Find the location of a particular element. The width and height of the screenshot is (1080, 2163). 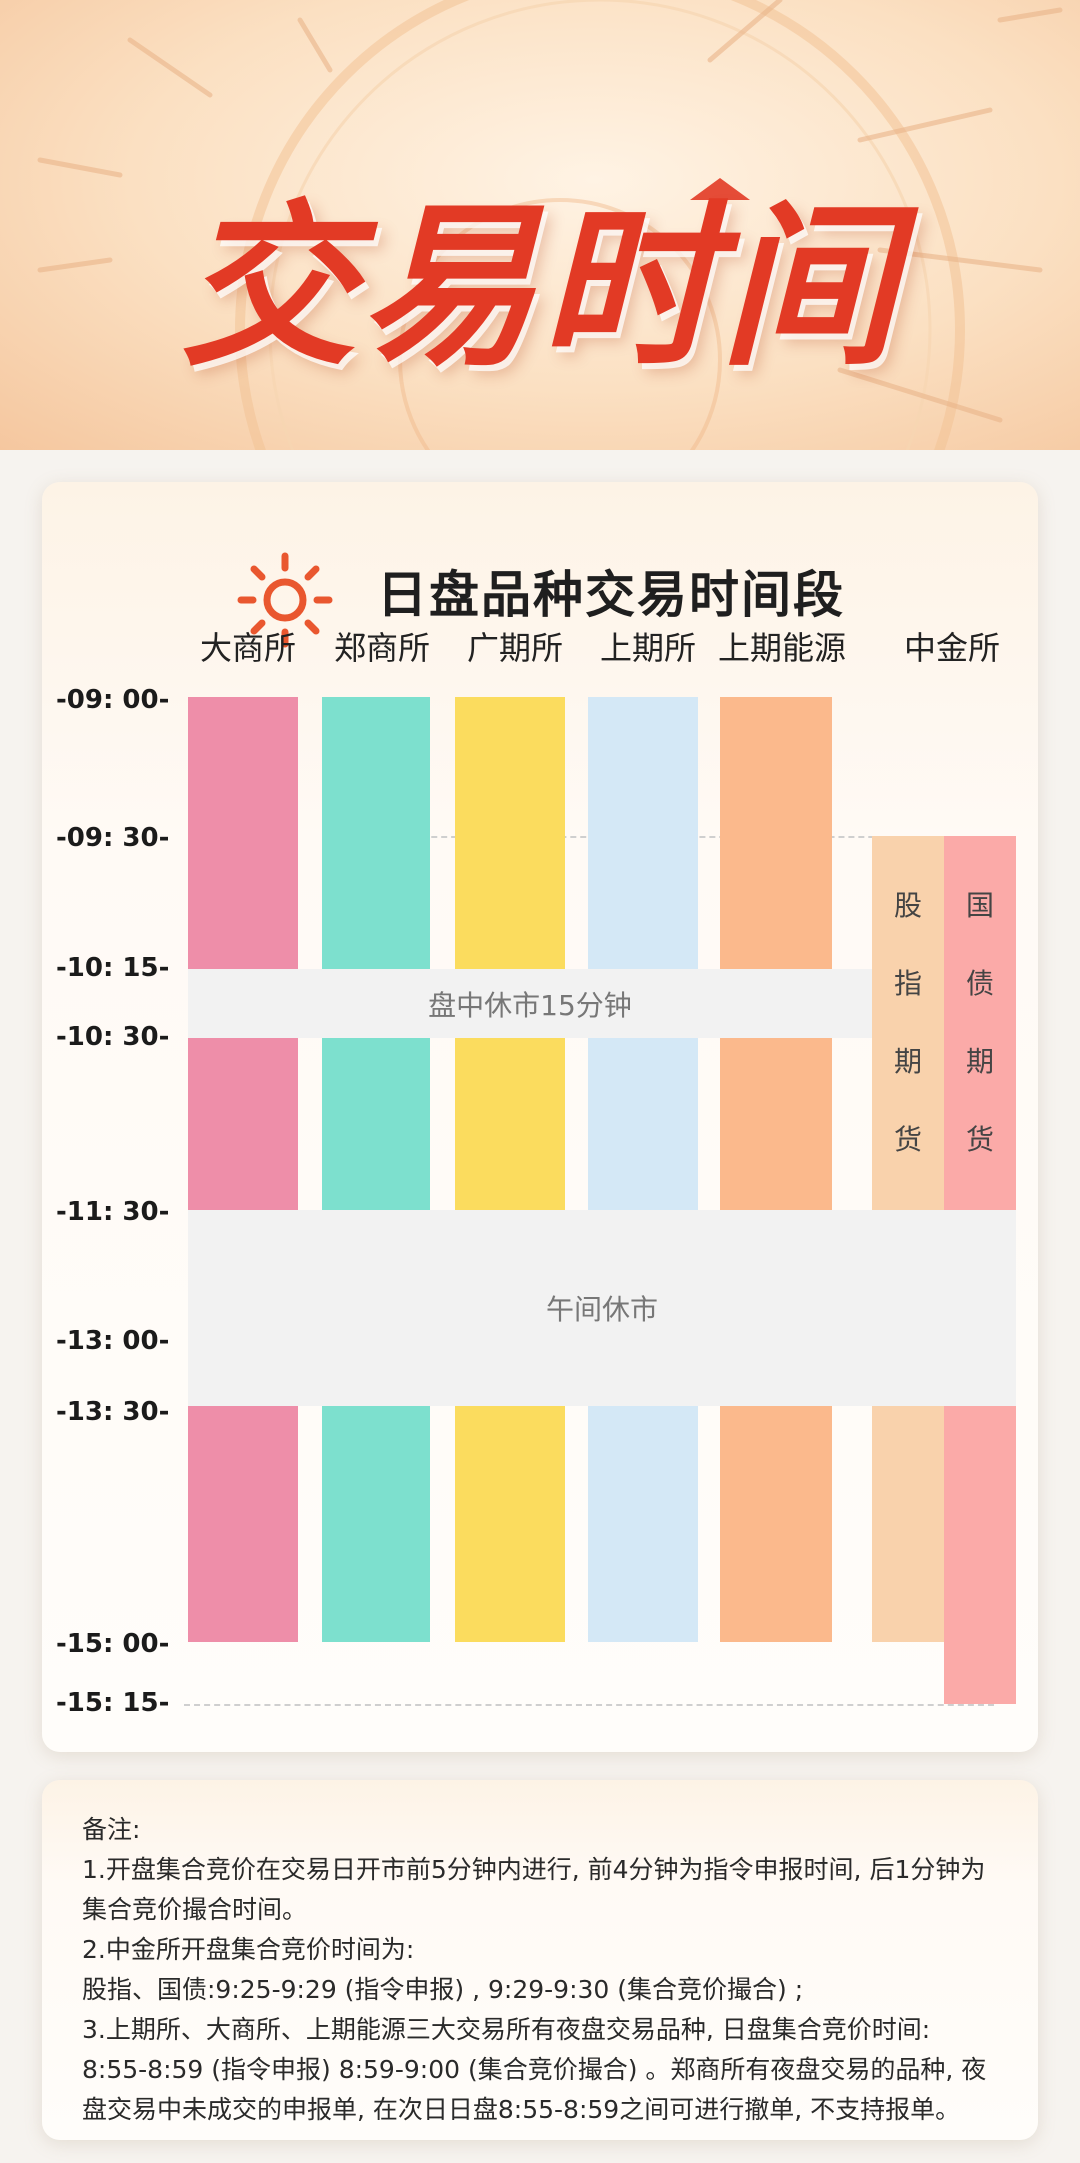

exchange-header-ine: 上期能源 is located at coordinates (781, 648).